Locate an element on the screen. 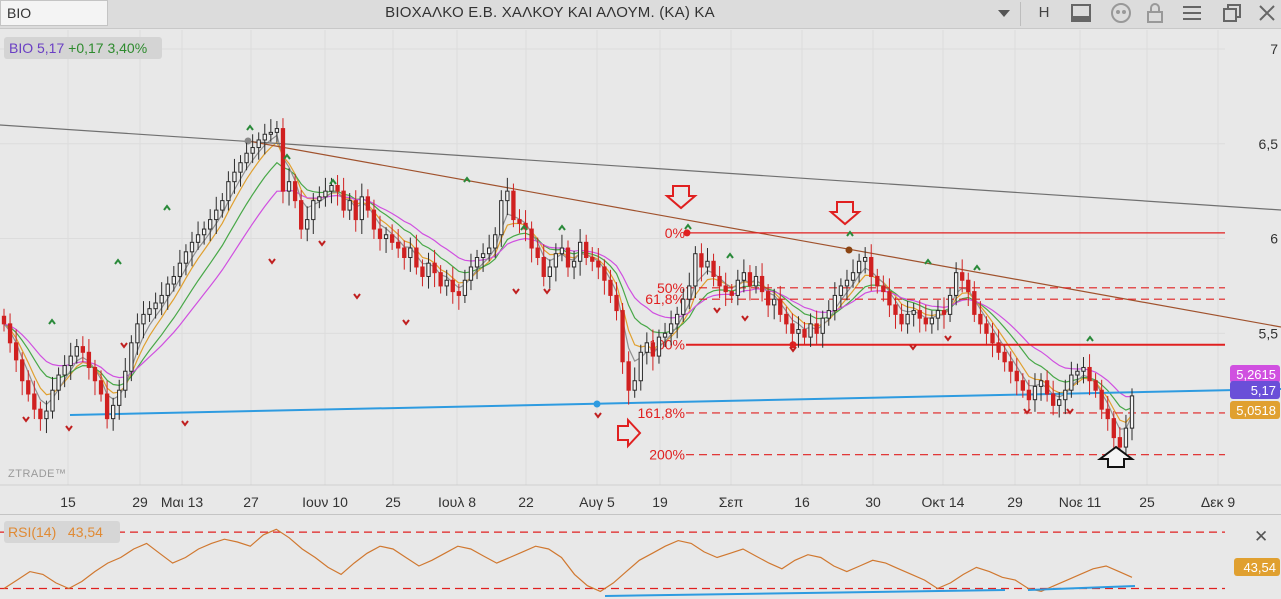 This screenshot has width=1281, height=599. close-rsi-icon: ✕ is located at coordinates (1261, 536).